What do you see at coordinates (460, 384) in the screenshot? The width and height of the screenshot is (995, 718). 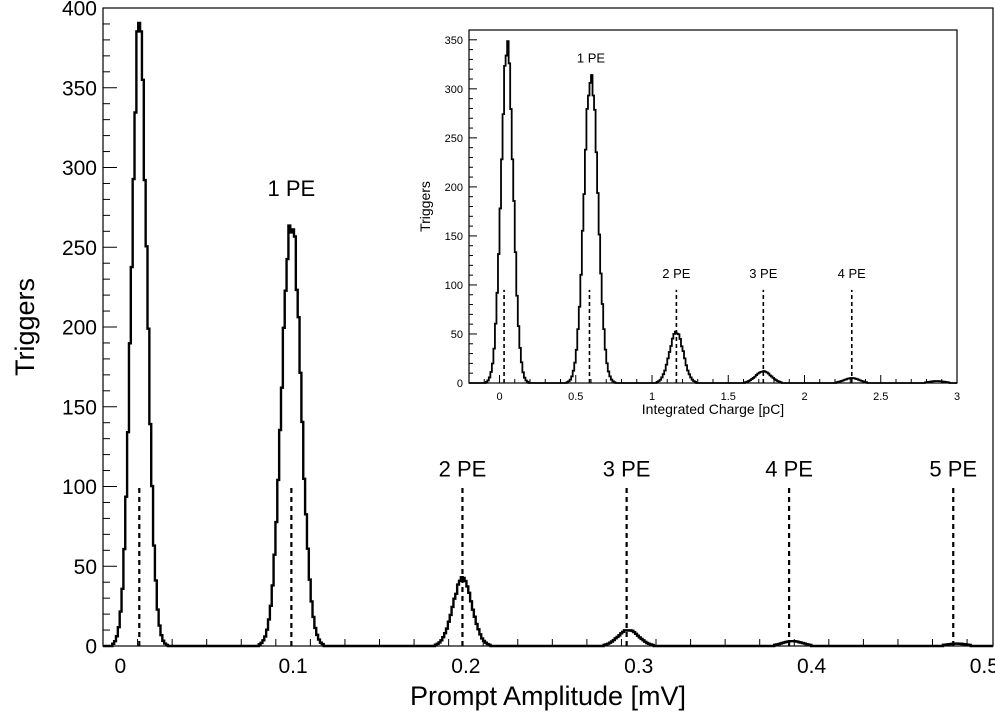 I see `inset-y-tick-label: 0` at bounding box center [460, 384].